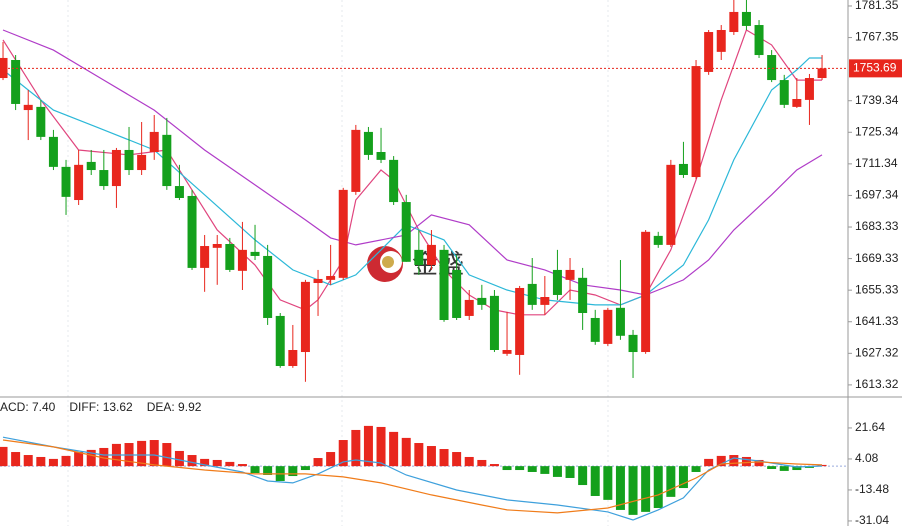 This screenshot has width=902, height=526. I want to click on y-tick-label: 1613.32, so click(877, 384).